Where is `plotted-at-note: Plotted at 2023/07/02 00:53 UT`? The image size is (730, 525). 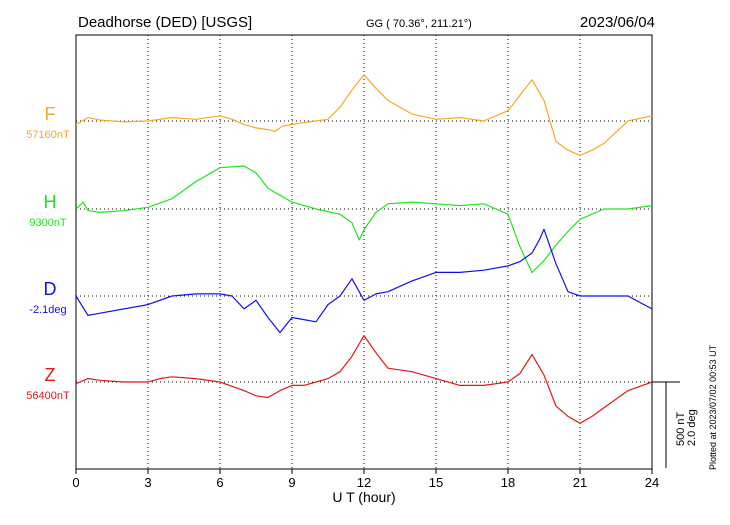
plotted-at-note: Plotted at 2023/07/02 00:53 UT is located at coordinates (713, 407).